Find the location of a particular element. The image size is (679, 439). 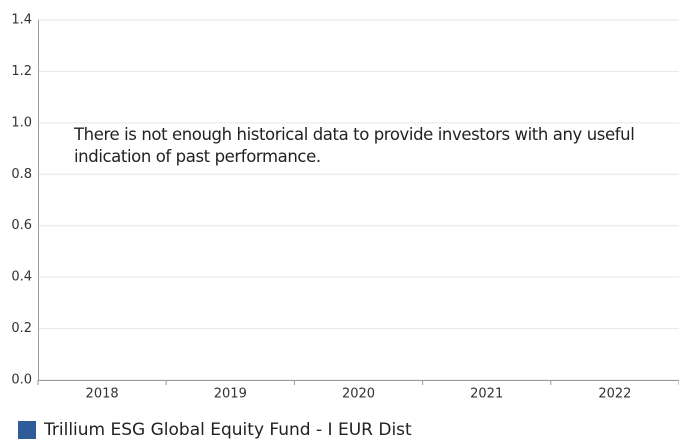

y-tick-label: 0.4 is located at coordinates (21, 277).